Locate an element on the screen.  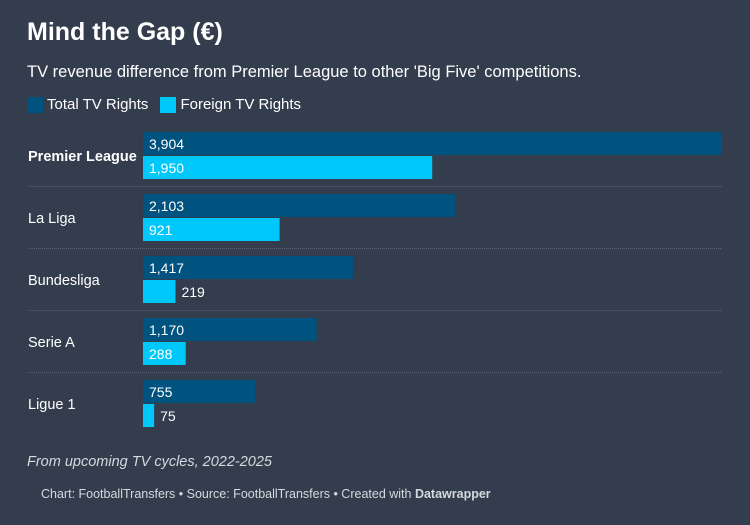
value-label: 288 is located at coordinates (161, 354).